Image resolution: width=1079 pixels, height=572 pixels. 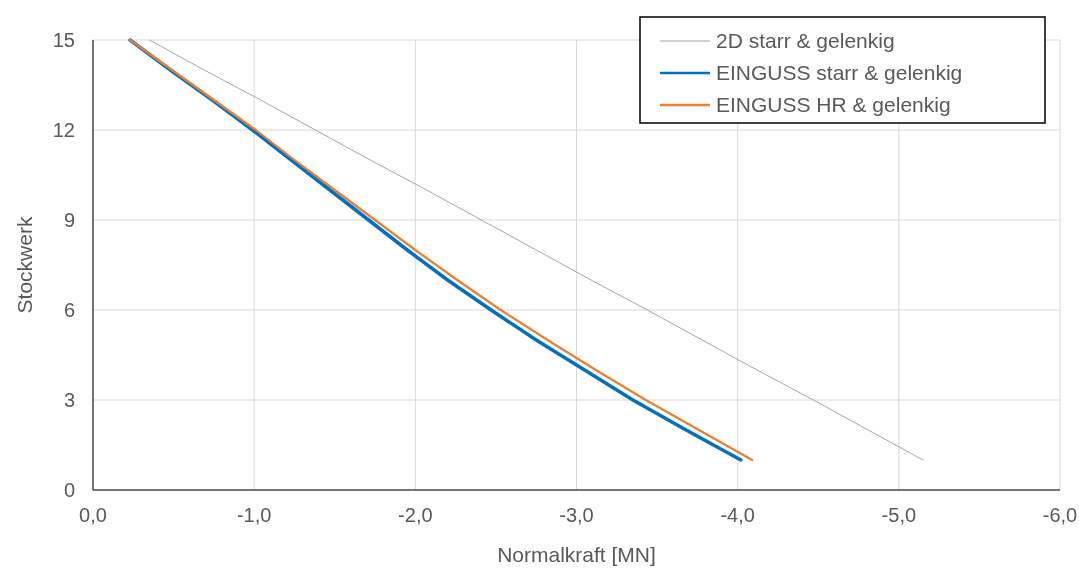 What do you see at coordinates (93, 515) in the screenshot?
I see `x-tick-label: 0,0` at bounding box center [93, 515].